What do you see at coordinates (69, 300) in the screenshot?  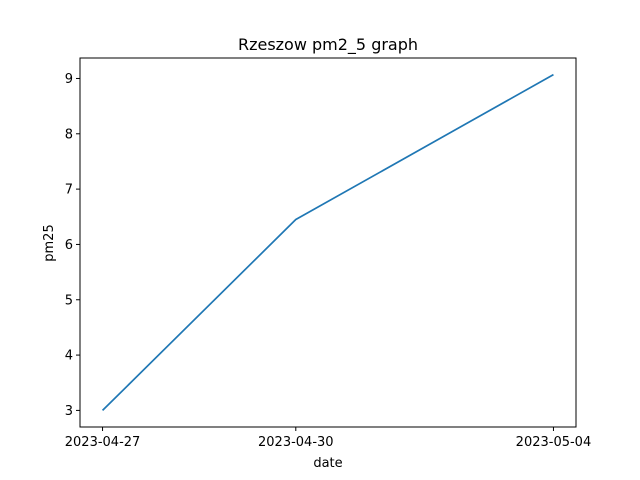 I see `y-tick-label: 5` at bounding box center [69, 300].